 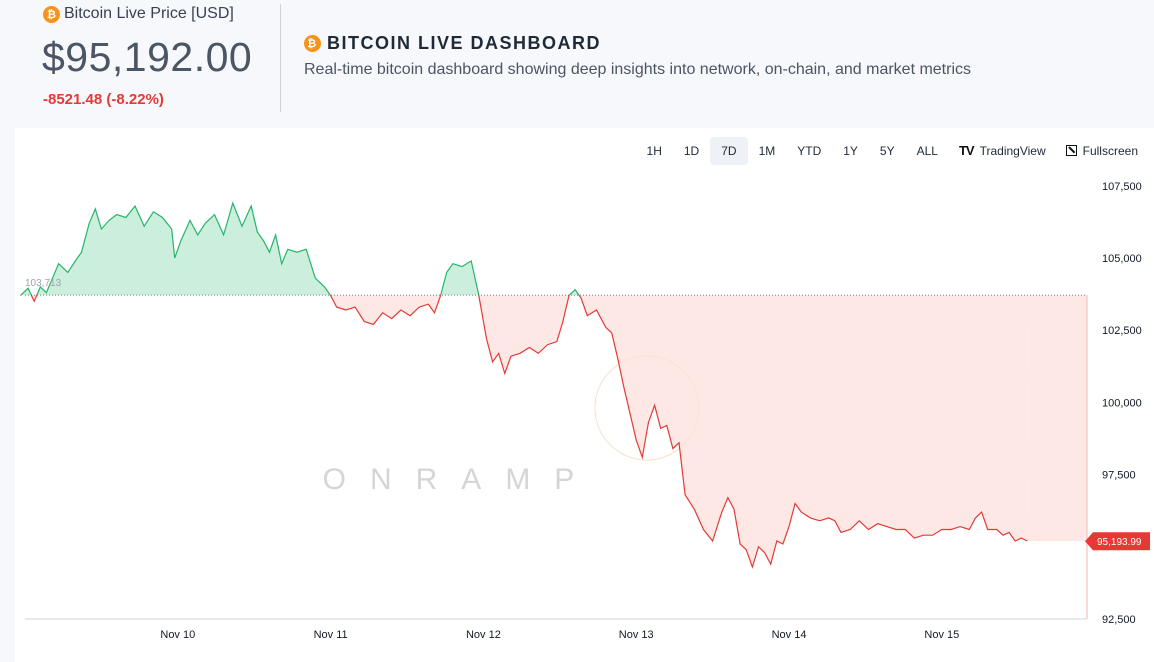 I want to click on dashboard-title: ₿ BITCOIN LIVE DASHBOARD, so click(x=452, y=43).